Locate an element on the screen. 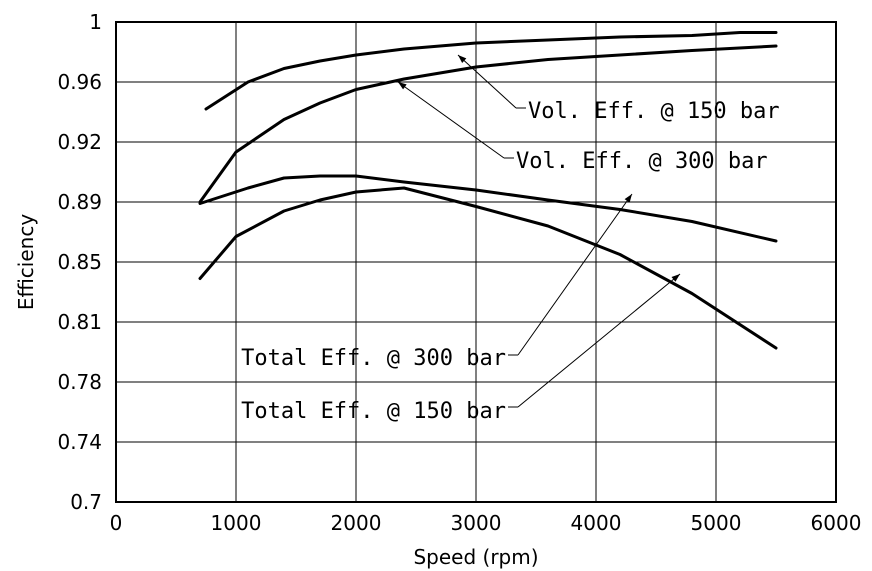 Image resolution: width=872 pixels, height=571 pixels. x-tick-label: 4000 is located at coordinates (596, 523).